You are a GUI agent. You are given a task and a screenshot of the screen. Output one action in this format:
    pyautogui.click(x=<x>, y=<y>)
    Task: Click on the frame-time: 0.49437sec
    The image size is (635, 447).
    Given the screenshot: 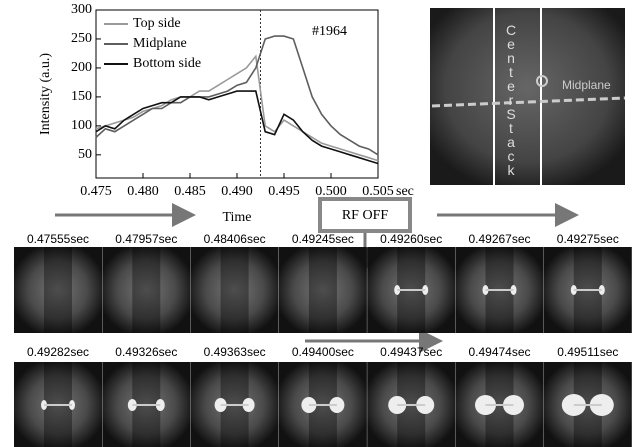 What is the action you would take?
    pyautogui.click(x=411, y=352)
    